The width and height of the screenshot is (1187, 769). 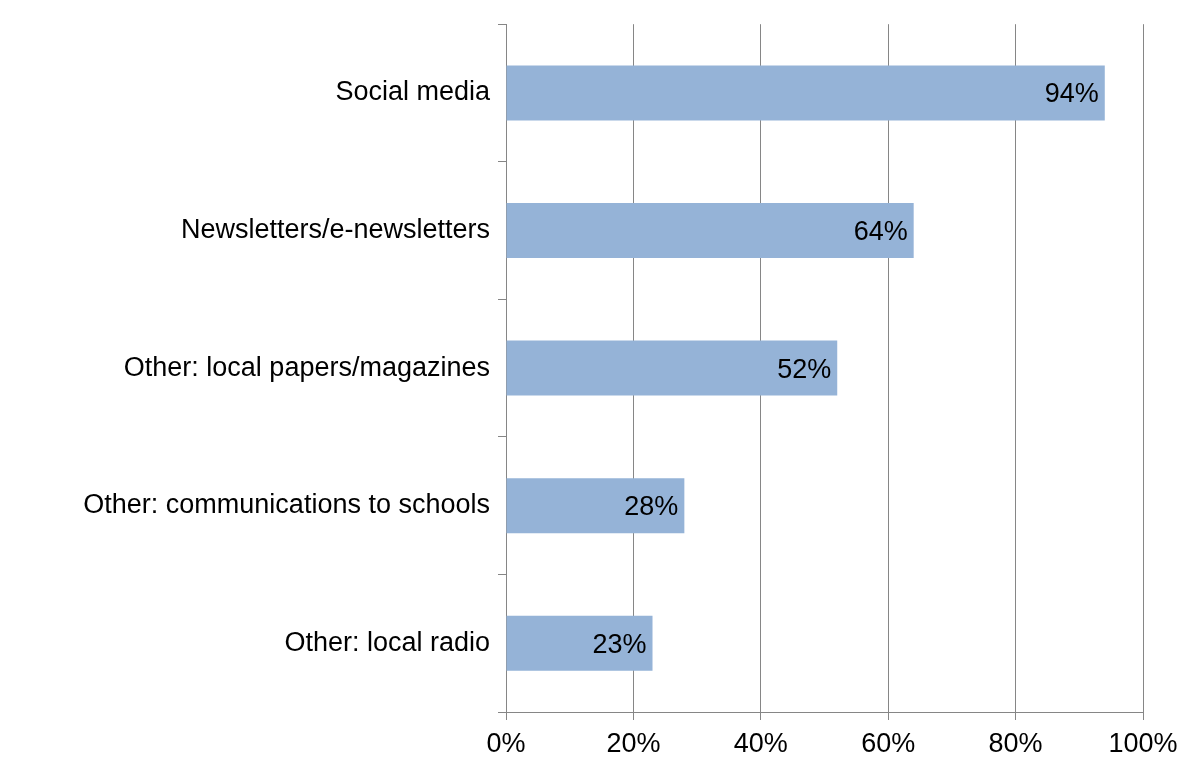 I want to click on x-tick-label: 60%, so click(x=888, y=742).